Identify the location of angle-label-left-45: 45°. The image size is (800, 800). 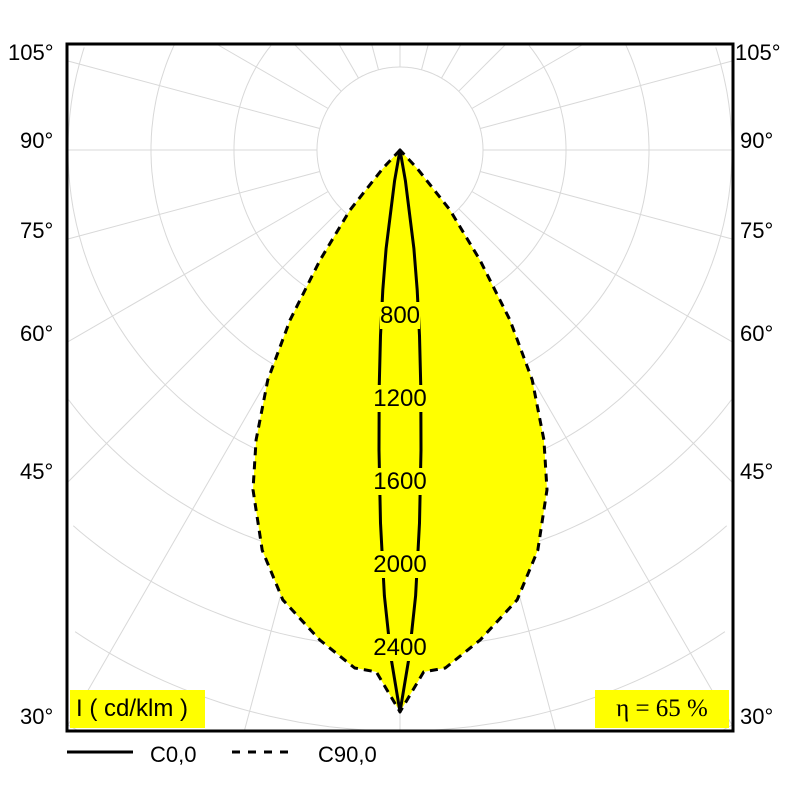
(37, 471).